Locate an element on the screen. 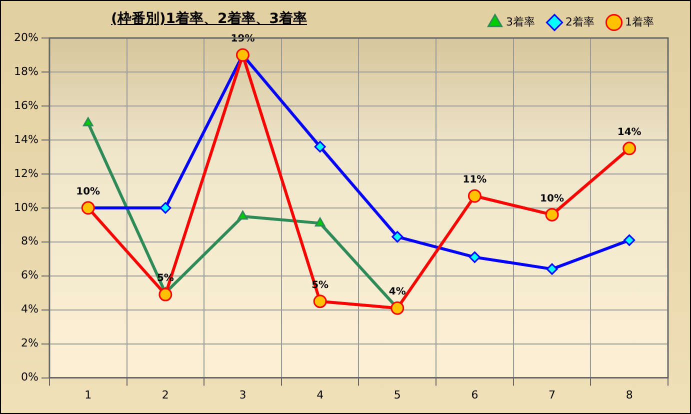 The image size is (691, 414). x-tick-label: 1 is located at coordinates (88, 395).